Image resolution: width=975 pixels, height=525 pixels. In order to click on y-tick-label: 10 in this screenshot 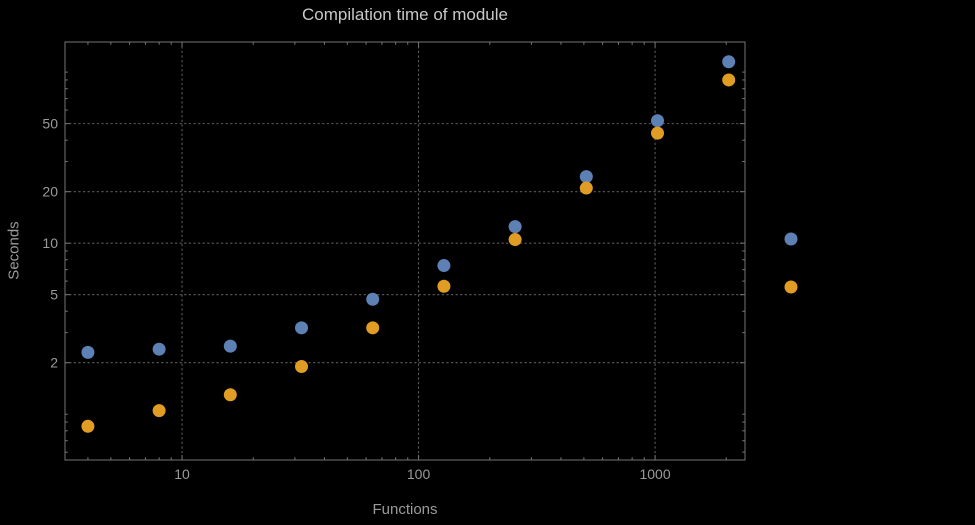, I will do `click(50, 243)`.